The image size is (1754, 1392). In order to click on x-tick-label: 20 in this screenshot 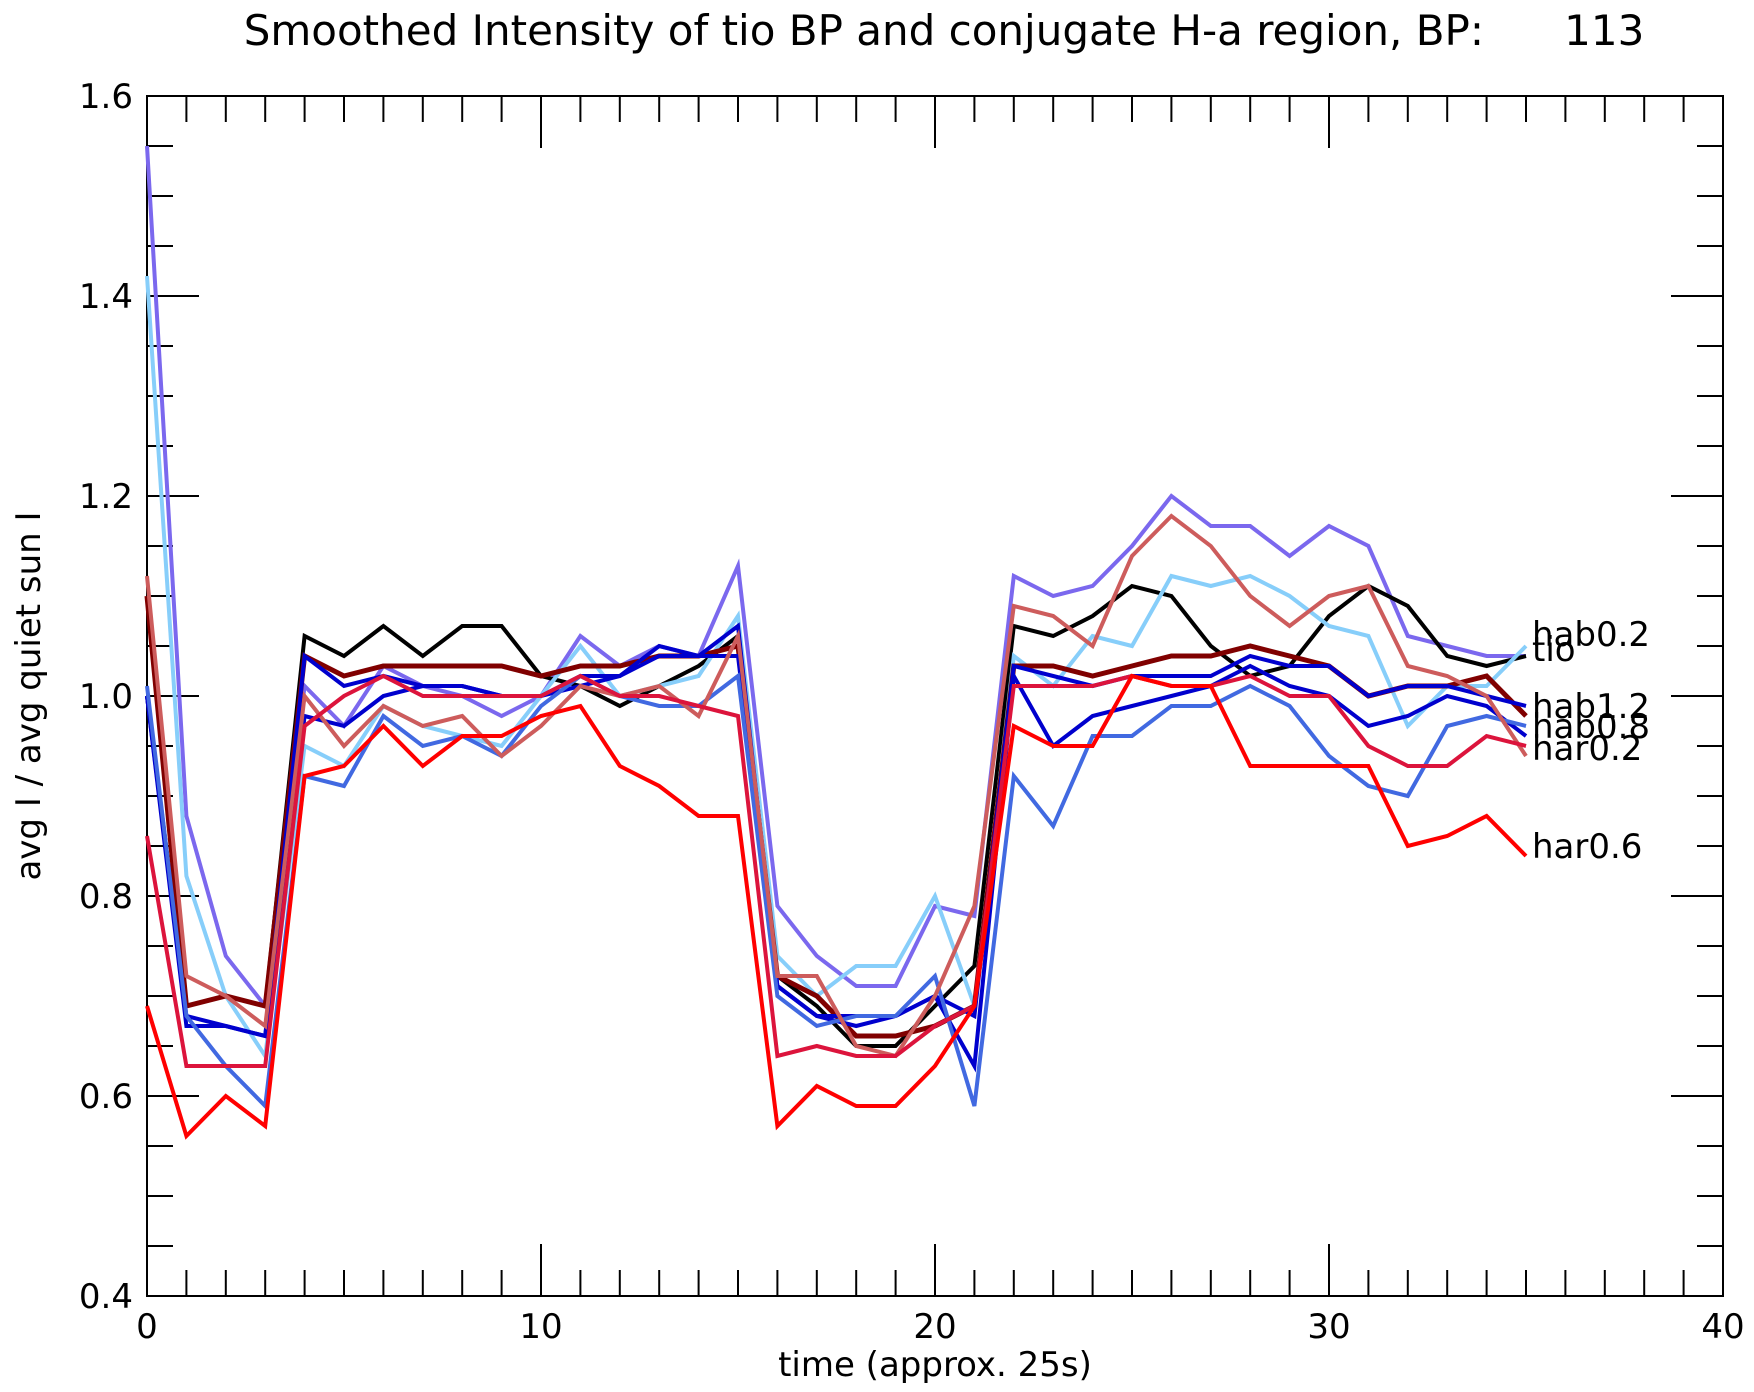, I will do `click(934, 1327)`.